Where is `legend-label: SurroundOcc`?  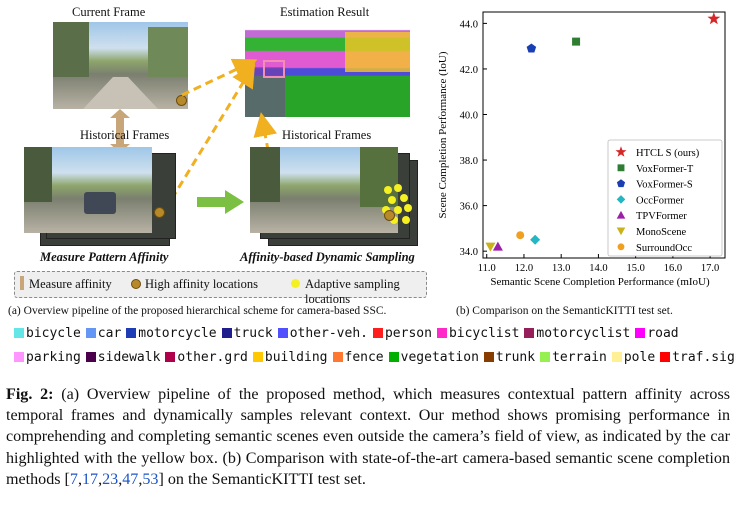
legend-label: SurroundOcc is located at coordinates (664, 248).